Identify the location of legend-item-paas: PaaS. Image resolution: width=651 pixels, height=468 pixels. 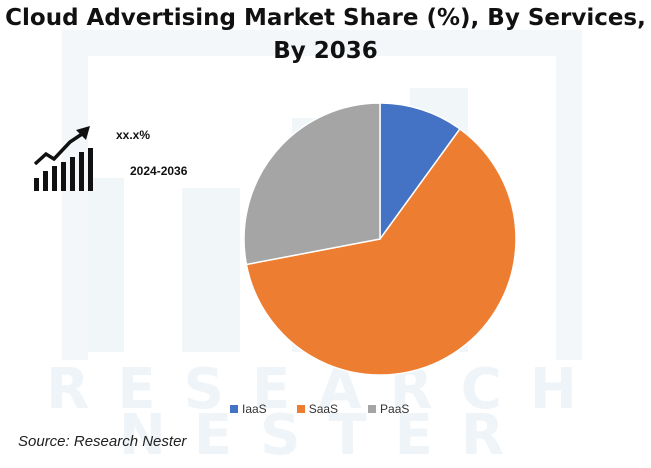
(388, 409).